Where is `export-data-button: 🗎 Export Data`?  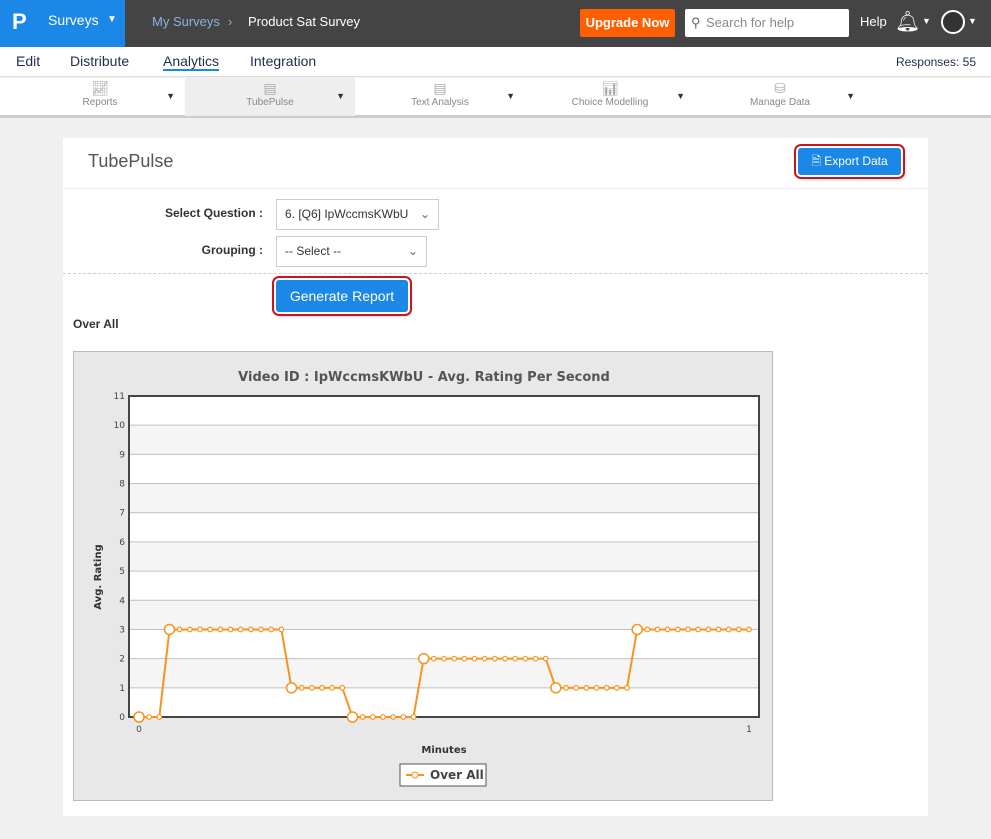 export-data-button: 🗎 Export Data is located at coordinates (849, 161).